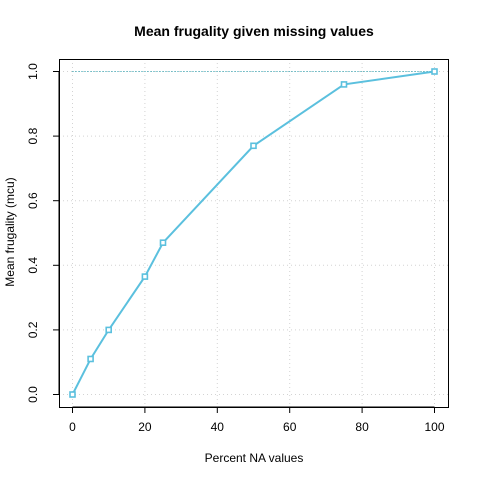  I want to click on x-tick-label: 60, so click(290, 427).